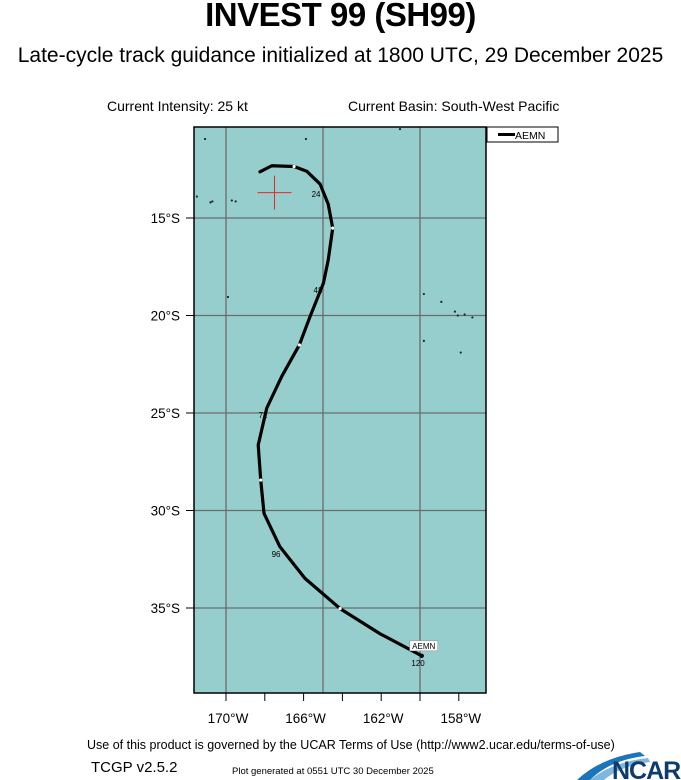 Image resolution: width=681 pixels, height=780 pixels. Describe the element at coordinates (165, 413) in the screenshot. I see `y-tick-label: 25°S` at that location.